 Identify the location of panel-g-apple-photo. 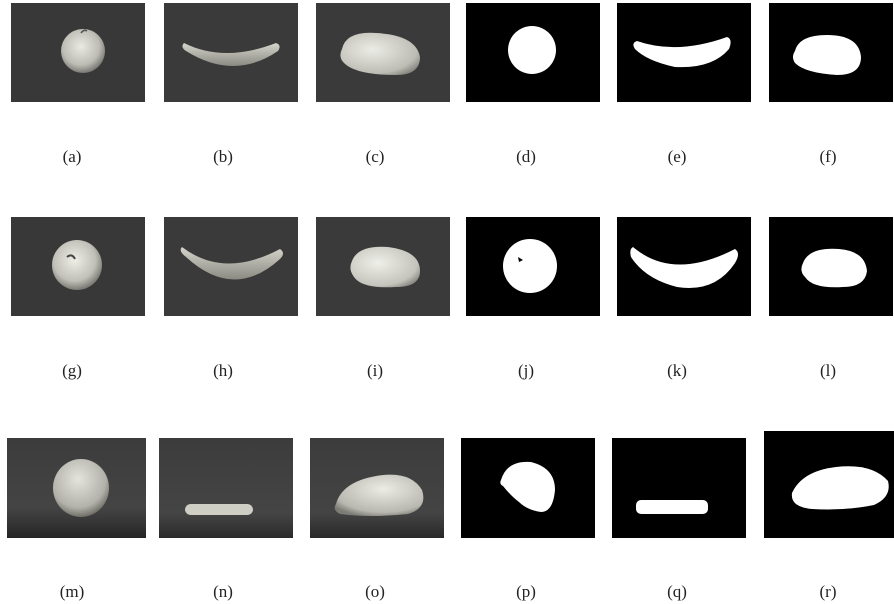
(78, 266).